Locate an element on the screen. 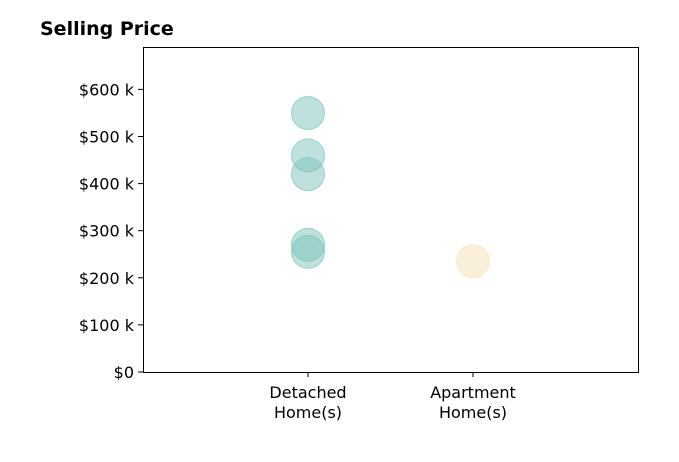 The image size is (679, 462). x-tick-label: Detached Home(s) is located at coordinates (307, 402).